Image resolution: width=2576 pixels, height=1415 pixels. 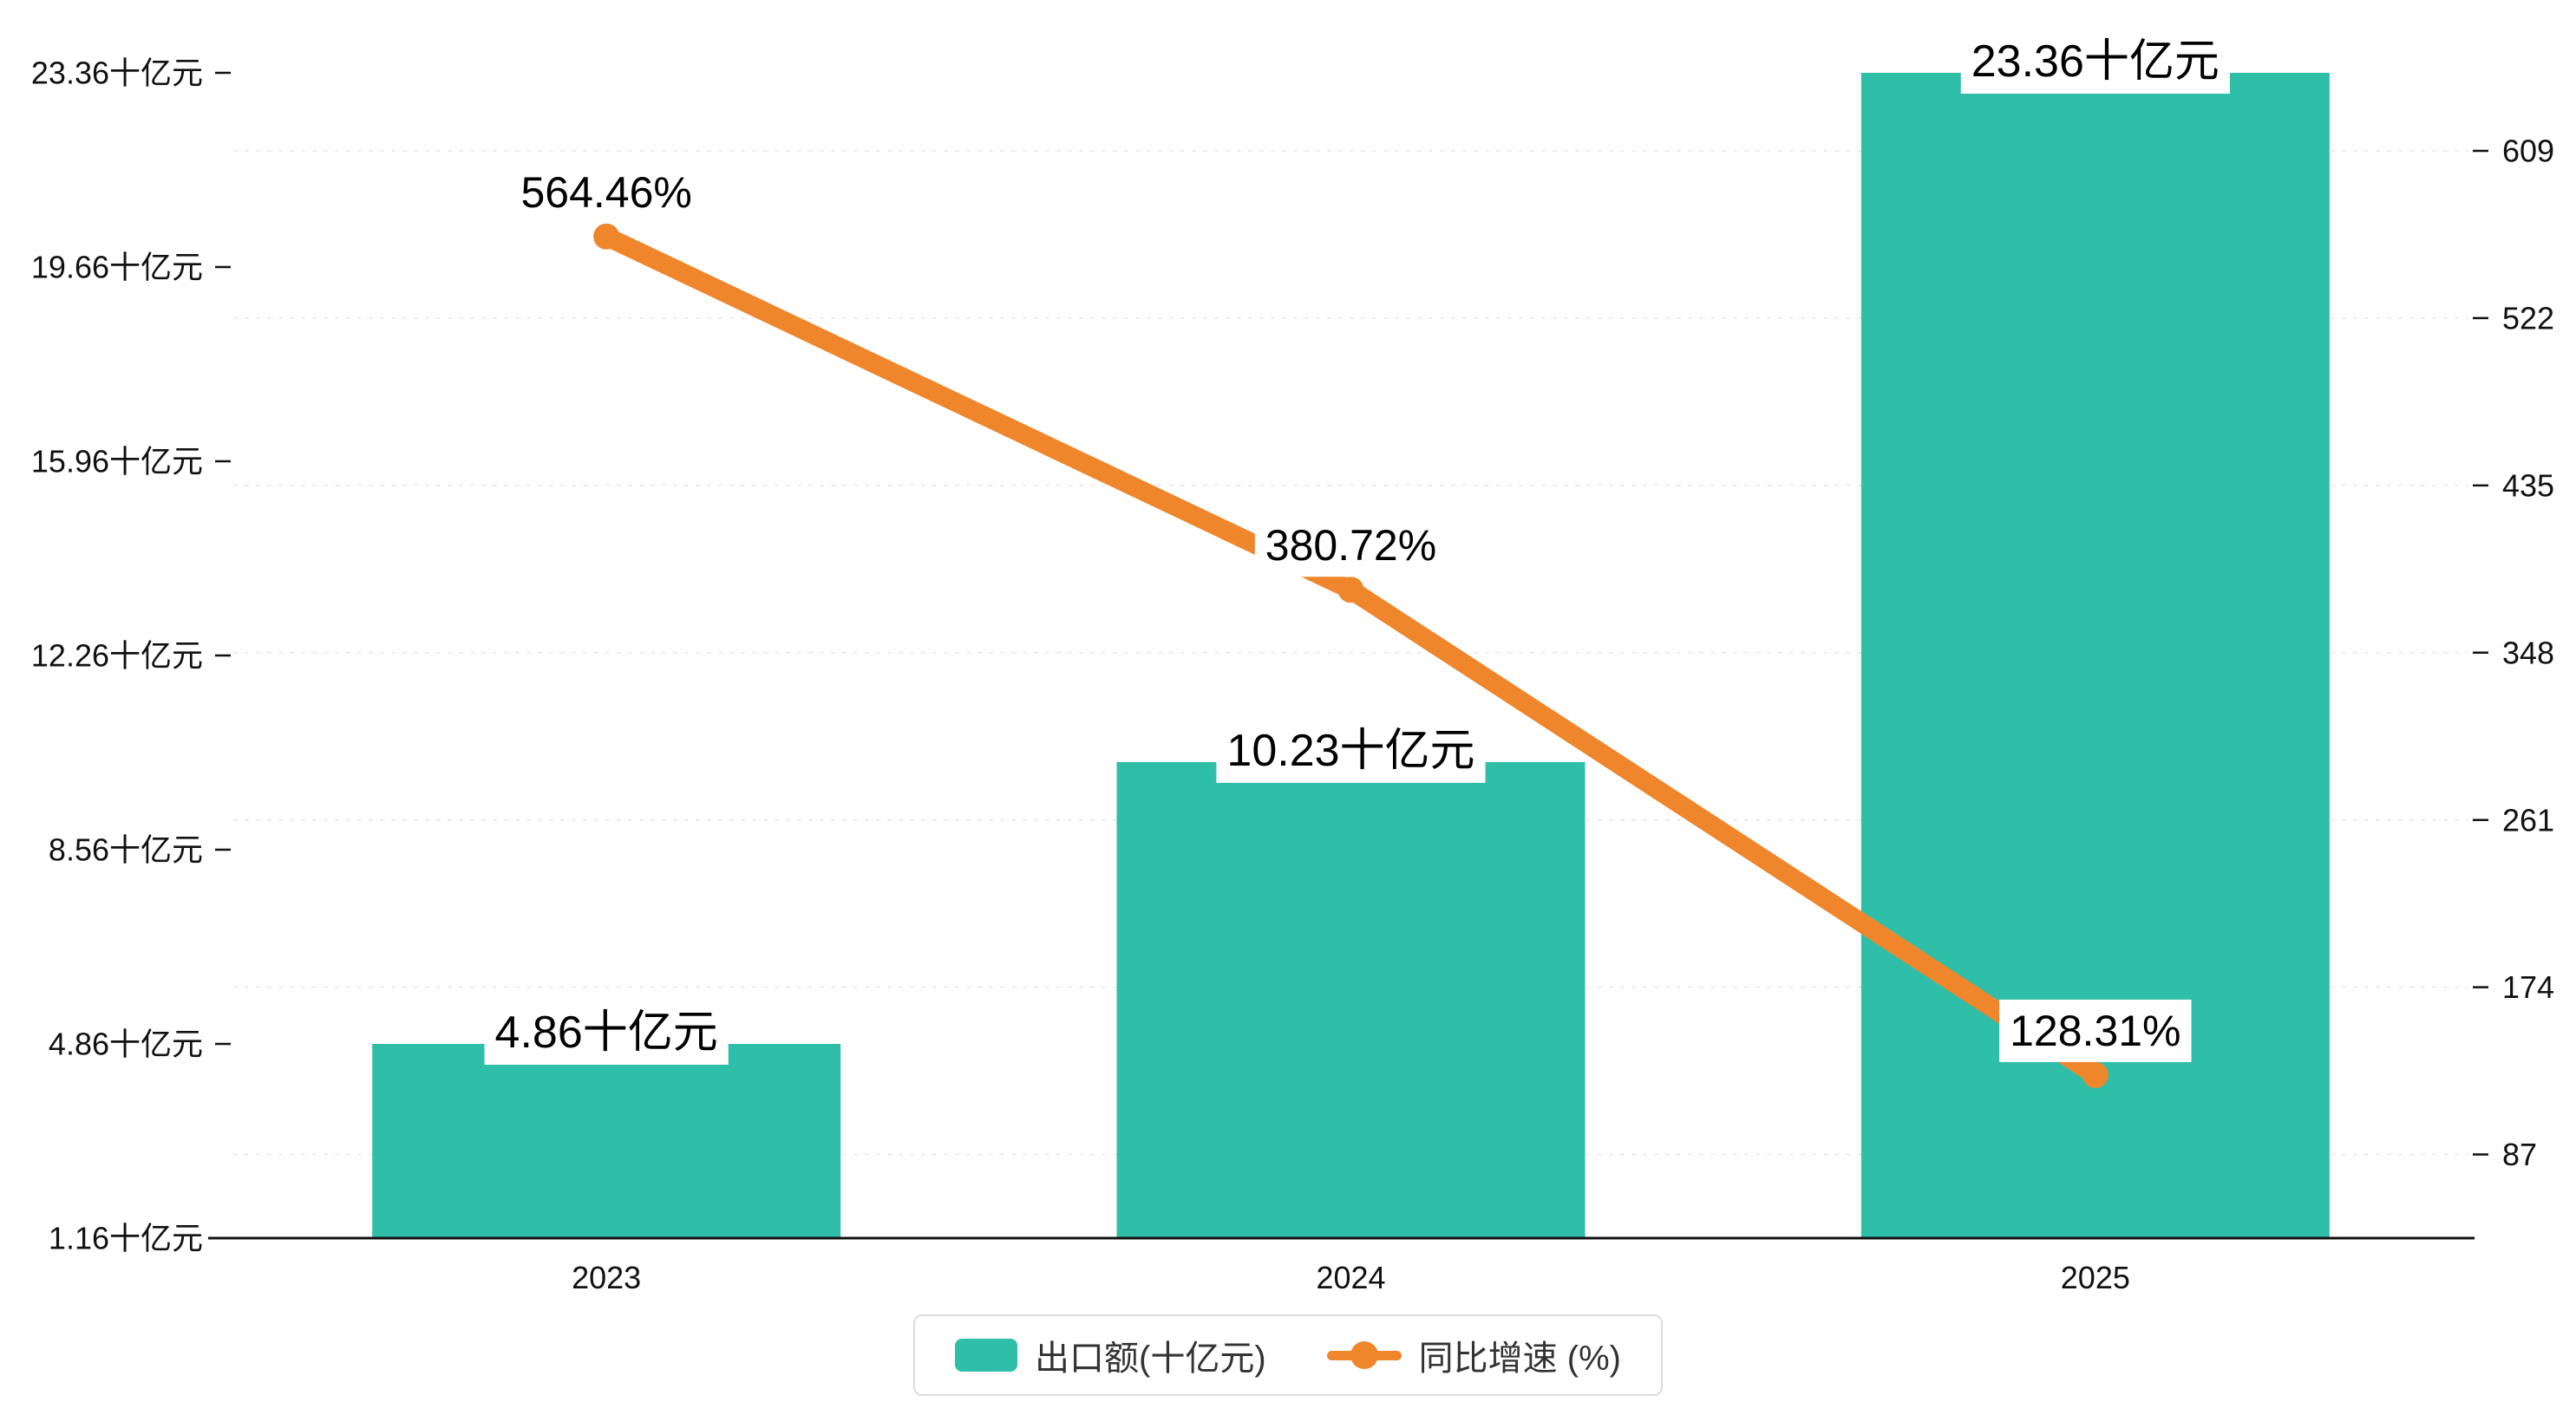 What do you see at coordinates (2095, 1074) in the screenshot?
I see `line-point-2025` at bounding box center [2095, 1074].